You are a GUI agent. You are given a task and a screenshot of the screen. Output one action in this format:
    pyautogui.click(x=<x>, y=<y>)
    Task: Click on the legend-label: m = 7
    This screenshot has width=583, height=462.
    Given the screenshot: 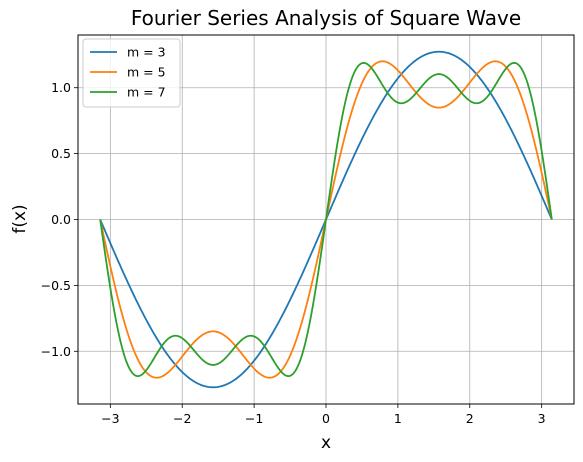 What is the action you would take?
    pyautogui.click(x=146, y=92)
    